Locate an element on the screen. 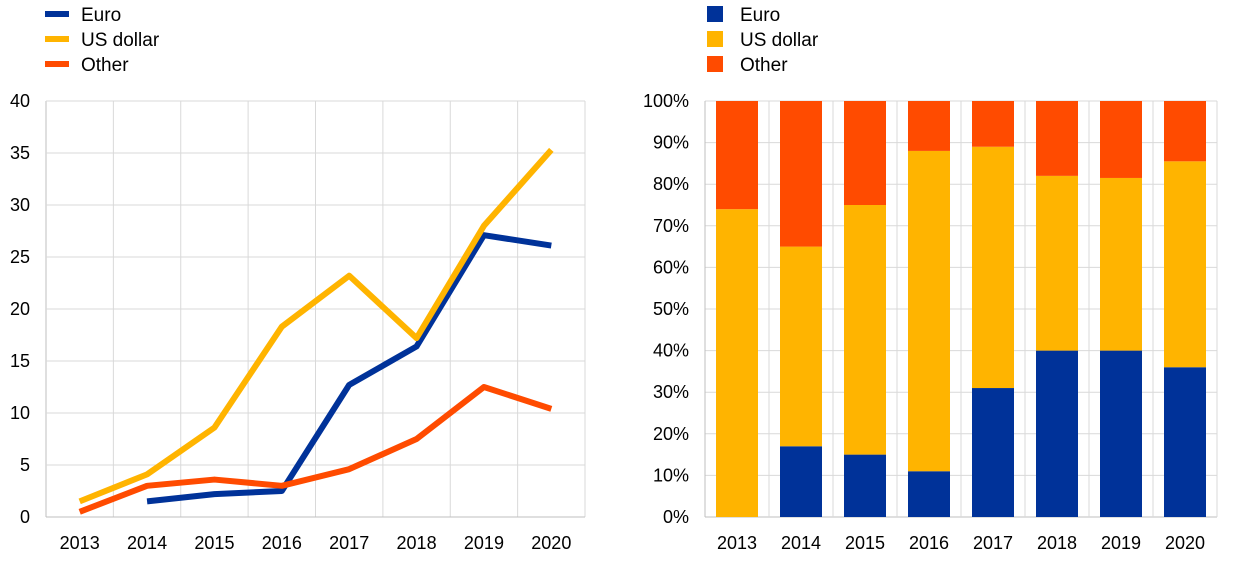 This screenshot has height=562, width=1240. y-tick-label: 10% is located at coordinates (671, 475).